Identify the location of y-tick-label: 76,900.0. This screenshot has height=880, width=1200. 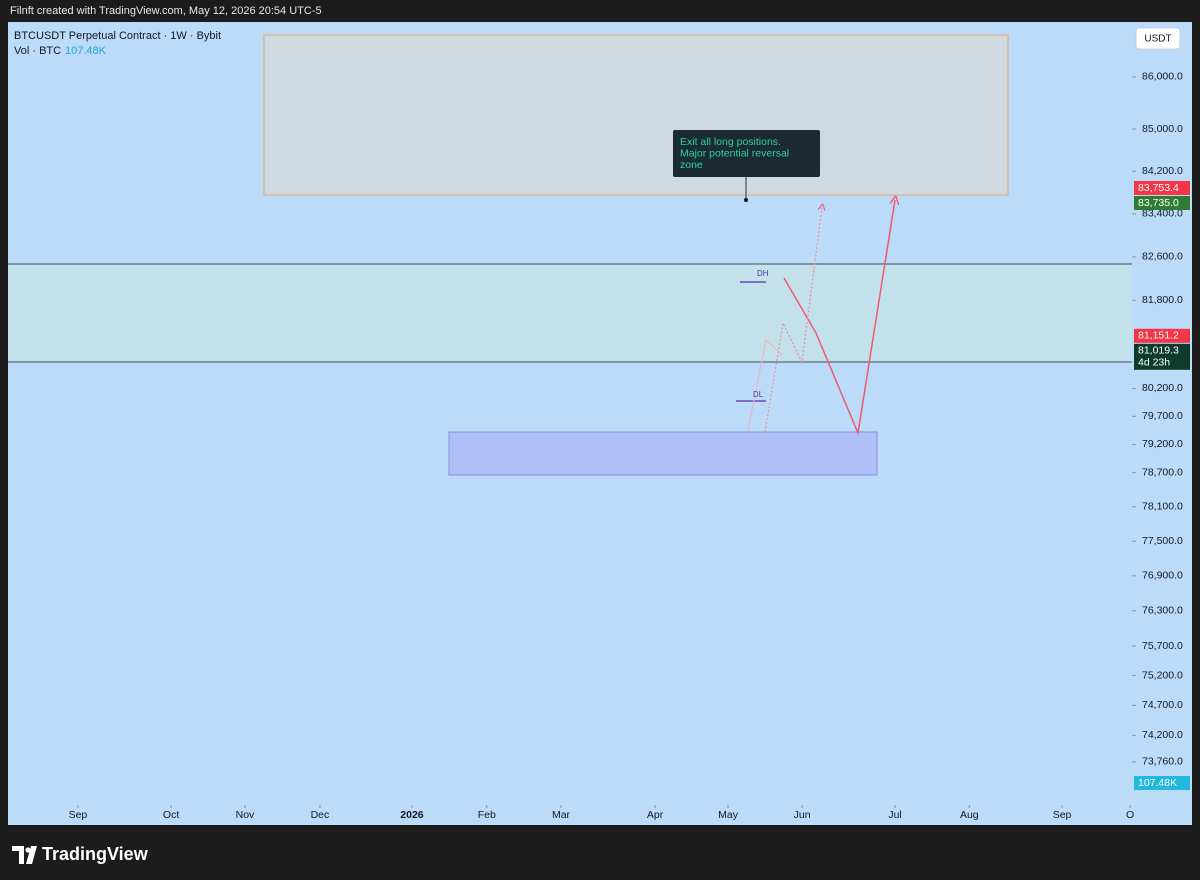
(1162, 576).